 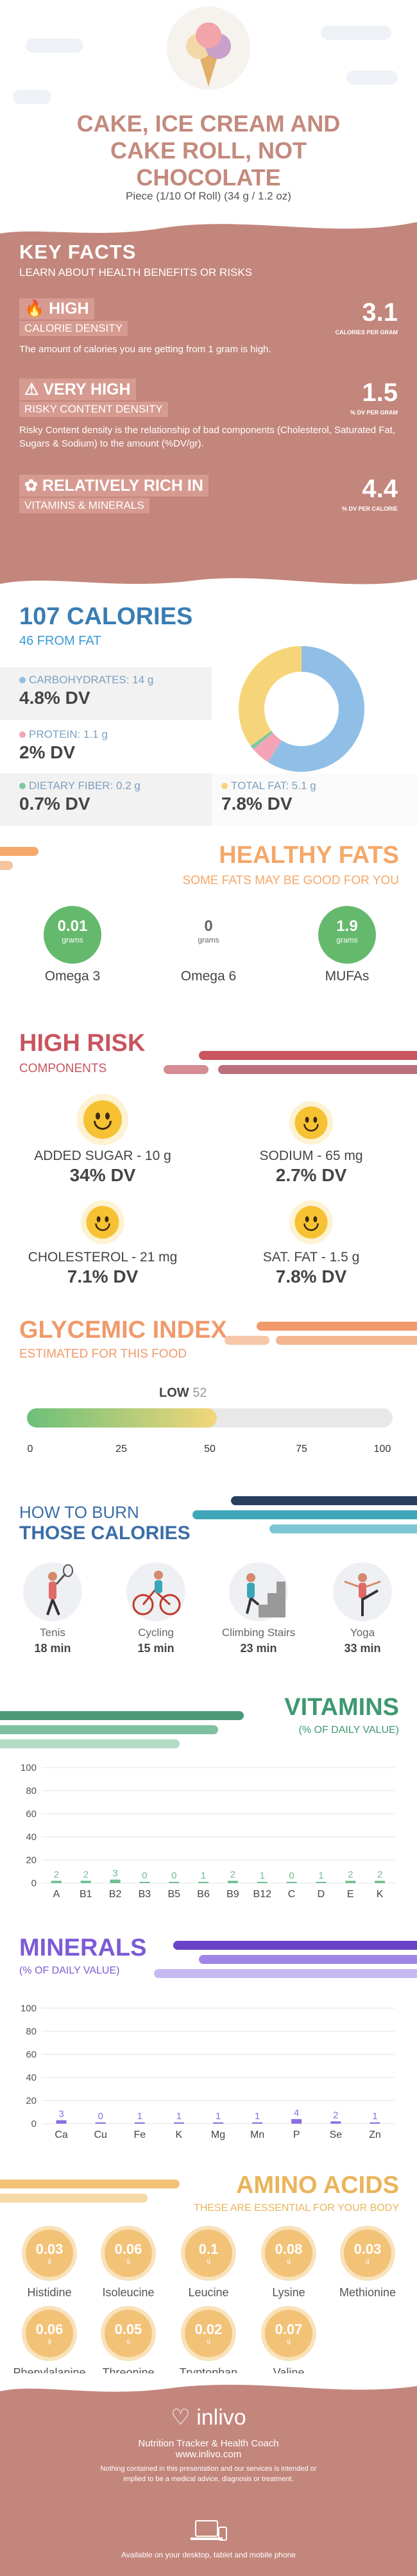 What do you see at coordinates (362, 1632) in the screenshot?
I see `burn-activity: Yoga` at bounding box center [362, 1632].